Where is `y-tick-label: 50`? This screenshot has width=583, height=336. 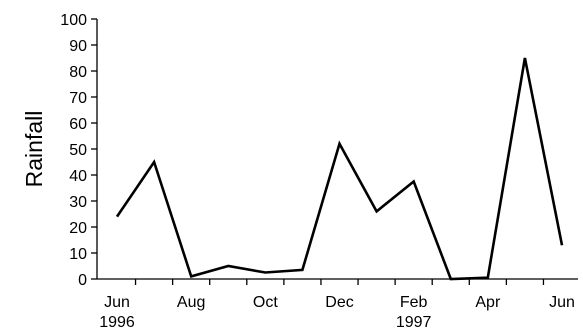
y-tick-label: 50 is located at coordinates (78, 150).